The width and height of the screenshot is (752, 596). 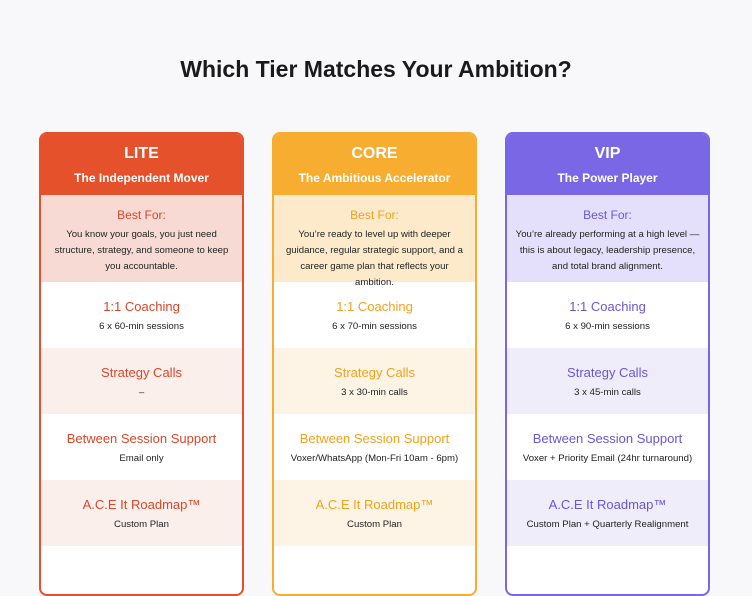 I want to click on tier-header: CORE The Ambitious Accelerator, so click(x=374, y=164).